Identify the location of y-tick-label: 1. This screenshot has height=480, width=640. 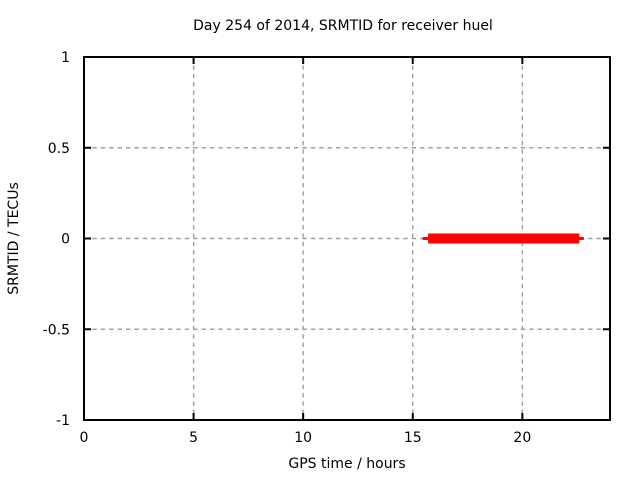
(65, 58).